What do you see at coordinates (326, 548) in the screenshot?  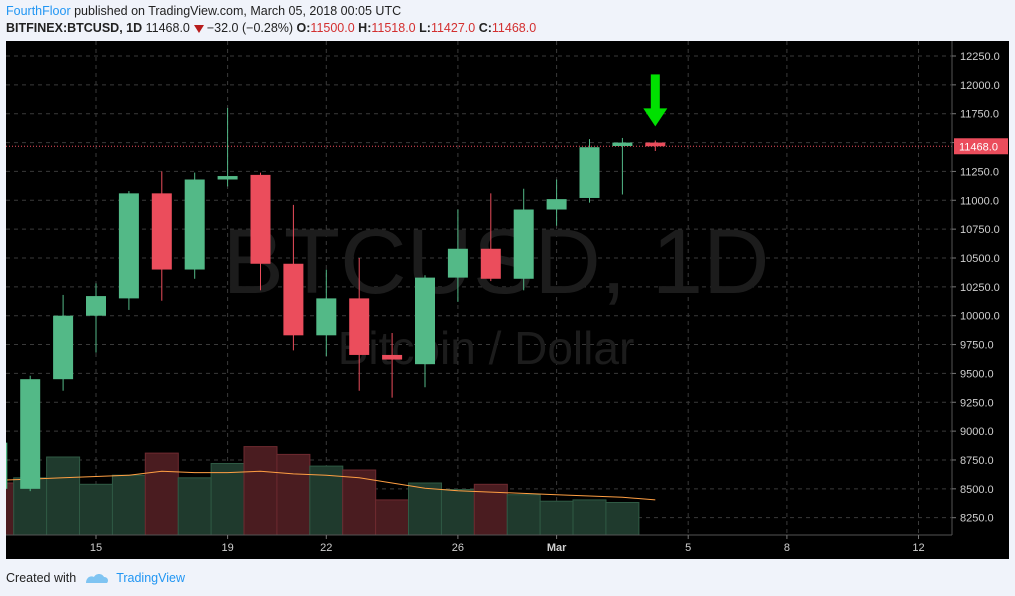 I see `time-tick-label: 22` at bounding box center [326, 548].